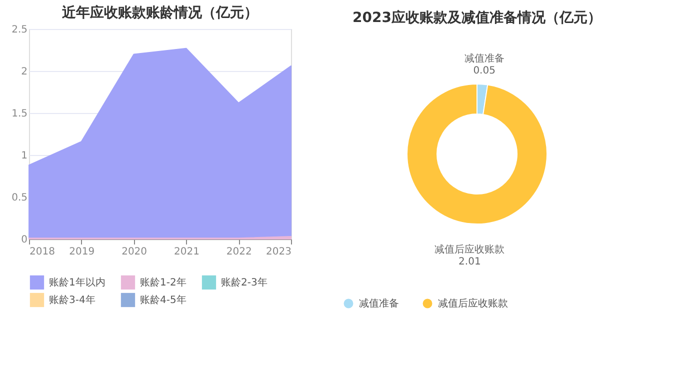 The image size is (700, 378). What do you see at coordinates (469, 262) in the screenshot?
I see `data-label: 2.01` at bounding box center [469, 262].